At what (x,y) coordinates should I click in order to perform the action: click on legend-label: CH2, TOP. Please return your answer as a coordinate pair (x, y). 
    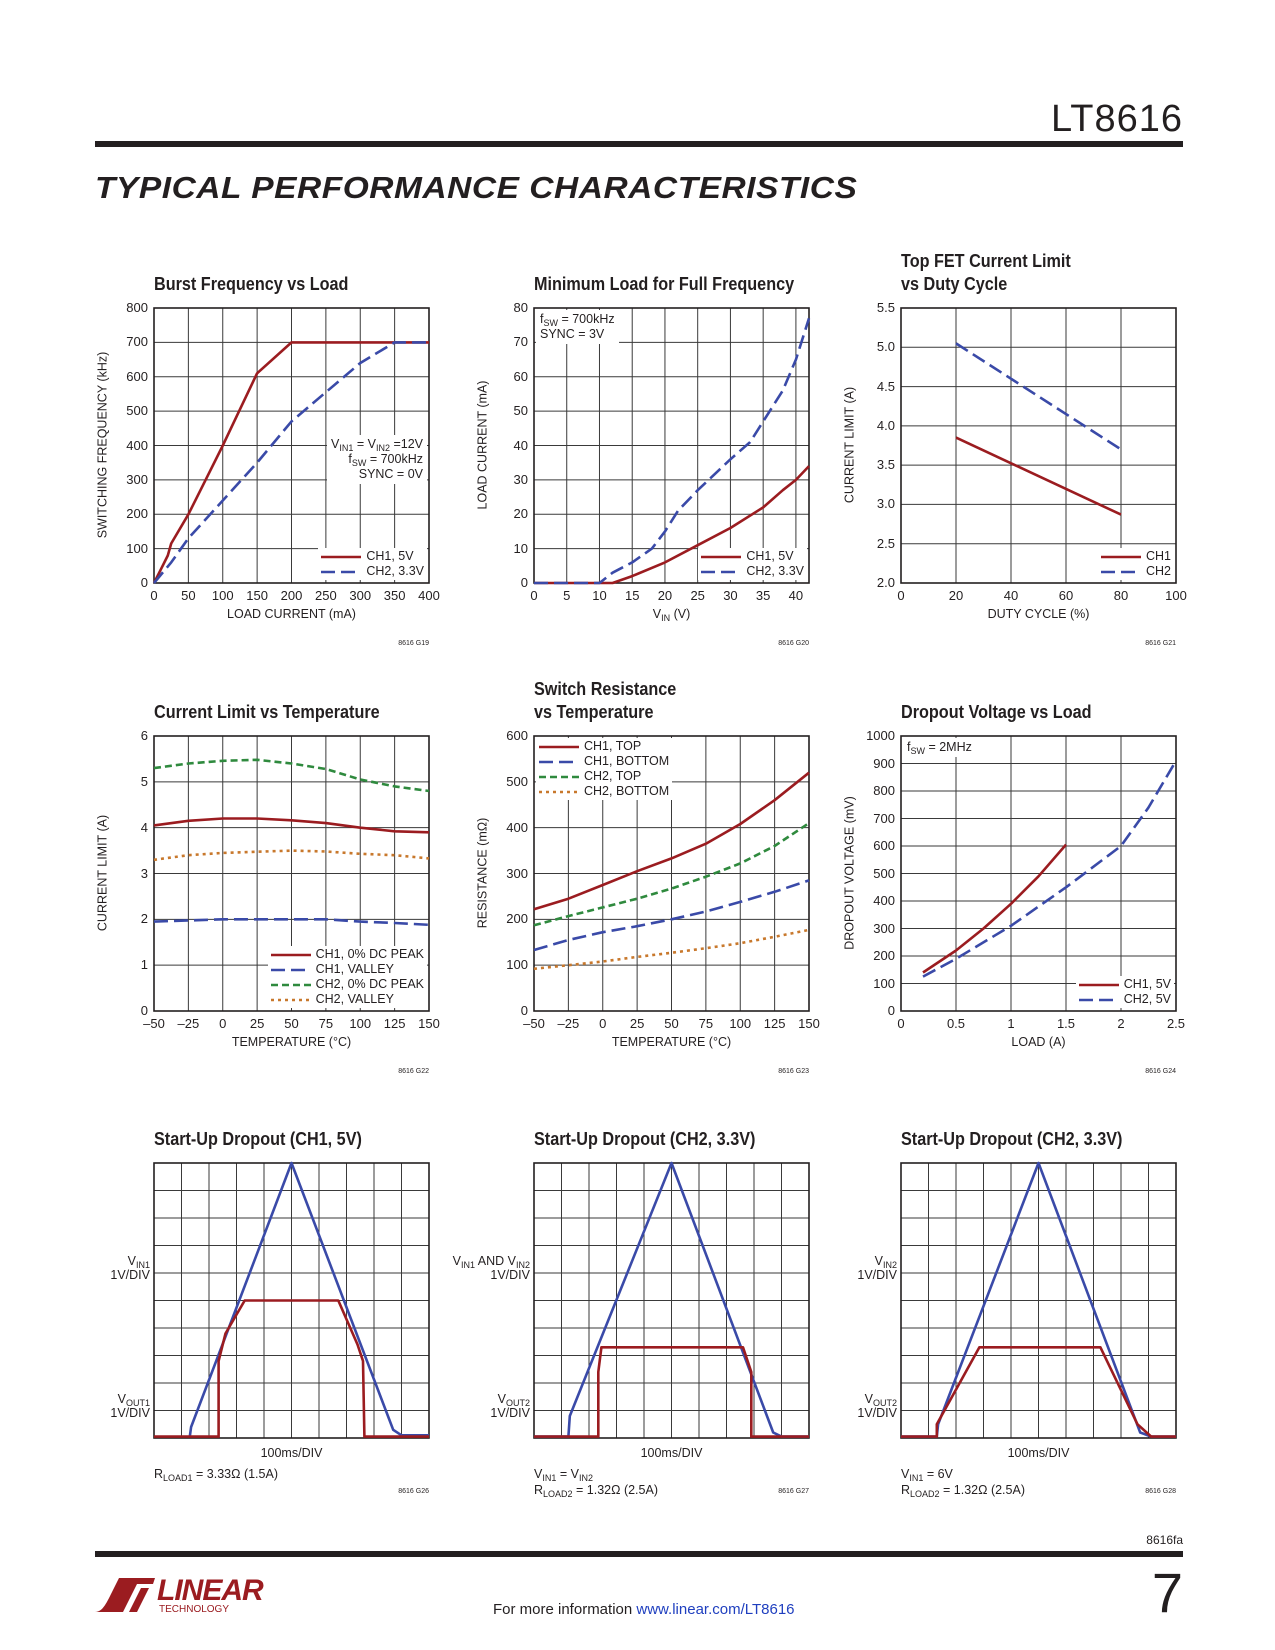
    Looking at the image, I should click on (613, 776).